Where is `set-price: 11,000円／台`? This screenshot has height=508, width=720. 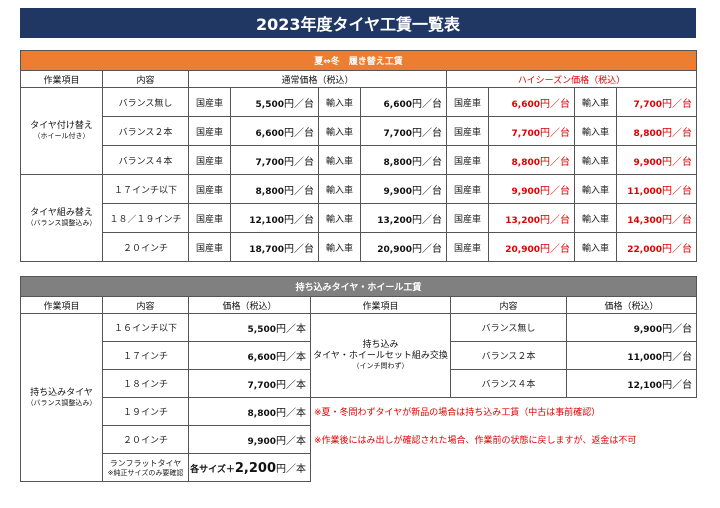 set-price: 11,000円／台 is located at coordinates (631, 355).